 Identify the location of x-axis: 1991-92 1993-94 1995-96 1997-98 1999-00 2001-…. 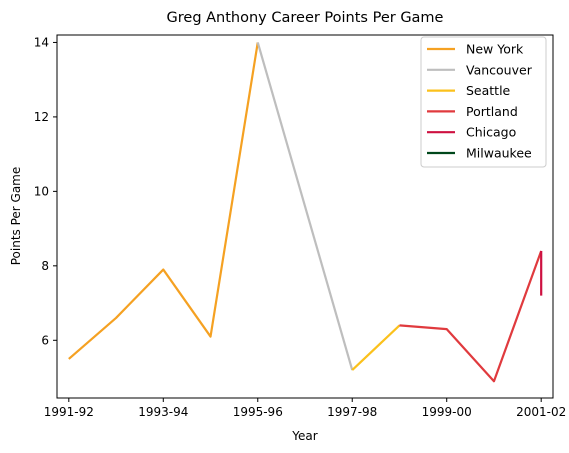
(305, 408).